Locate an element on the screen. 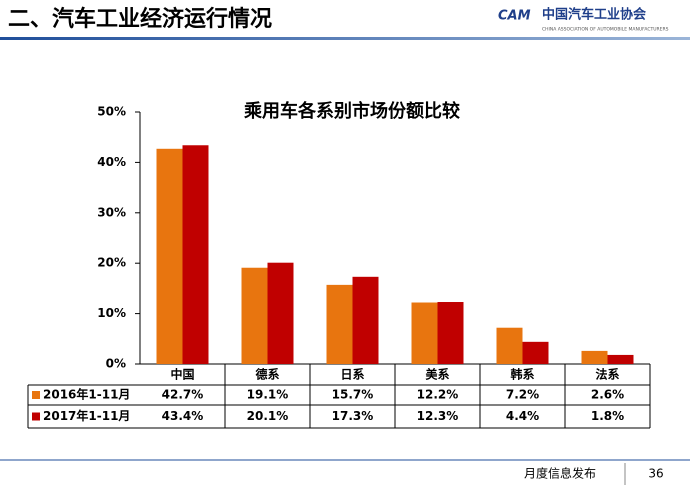  header-rule is located at coordinates (345, 38).